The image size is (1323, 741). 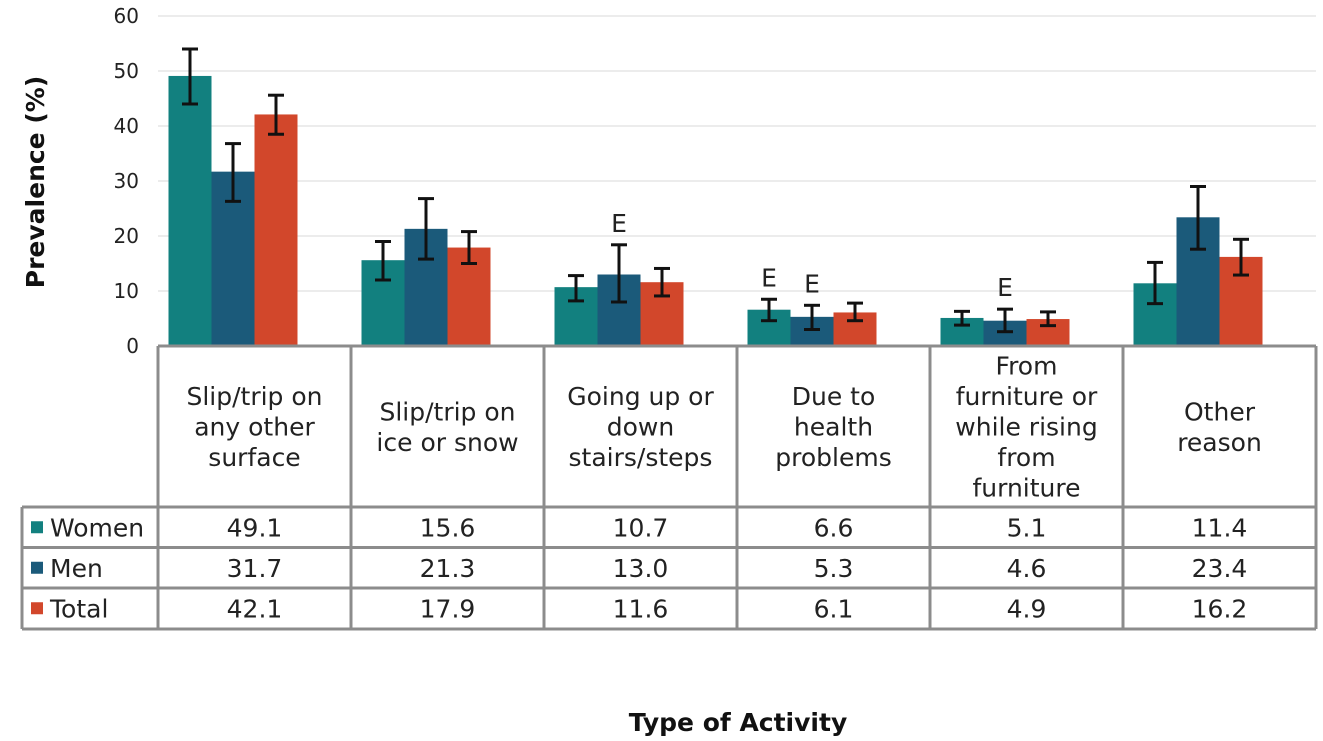 I want to click on category-label-line: from, so click(x=1026, y=457).